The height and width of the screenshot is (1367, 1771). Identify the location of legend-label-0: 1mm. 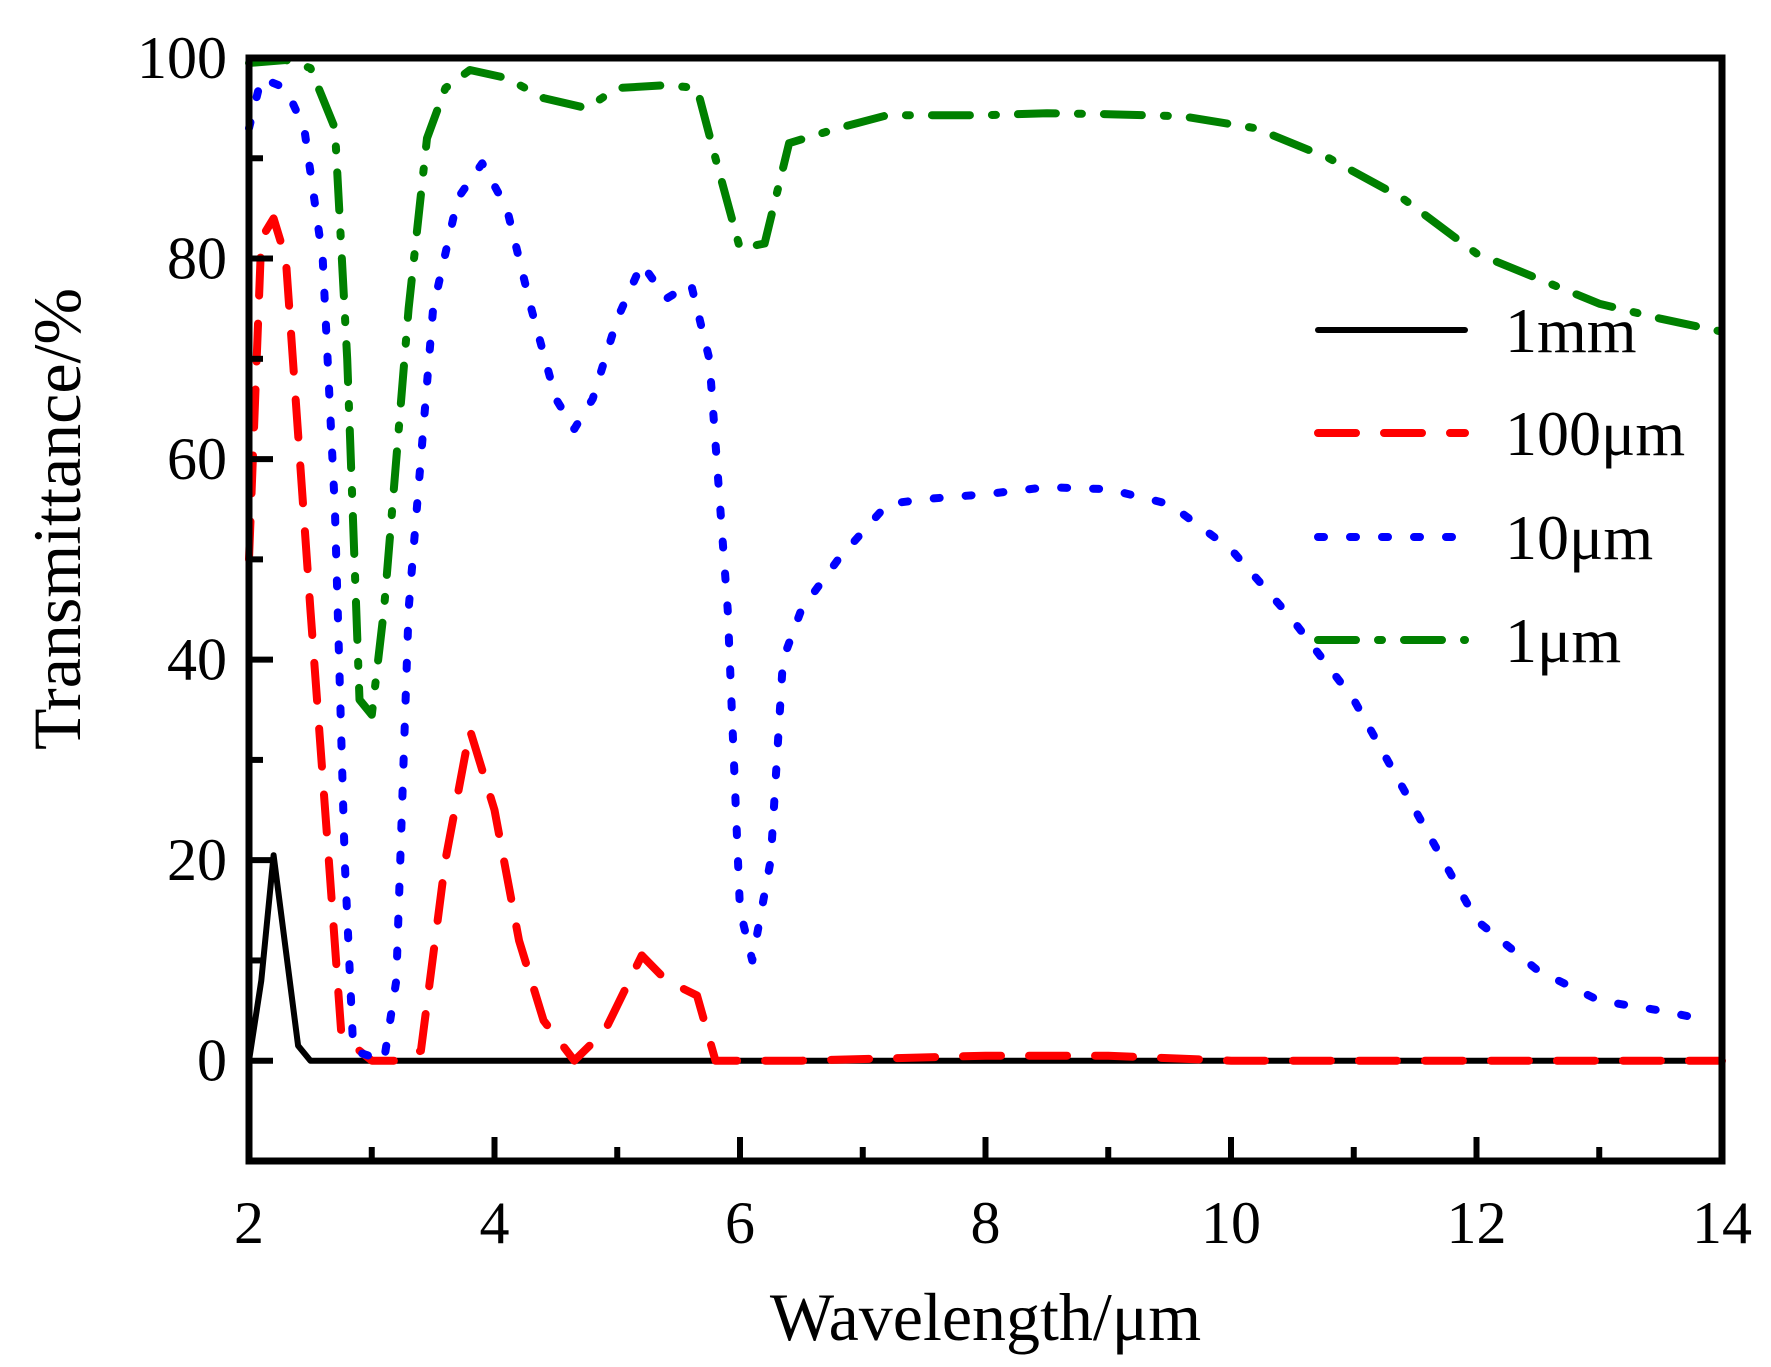
(1571, 330).